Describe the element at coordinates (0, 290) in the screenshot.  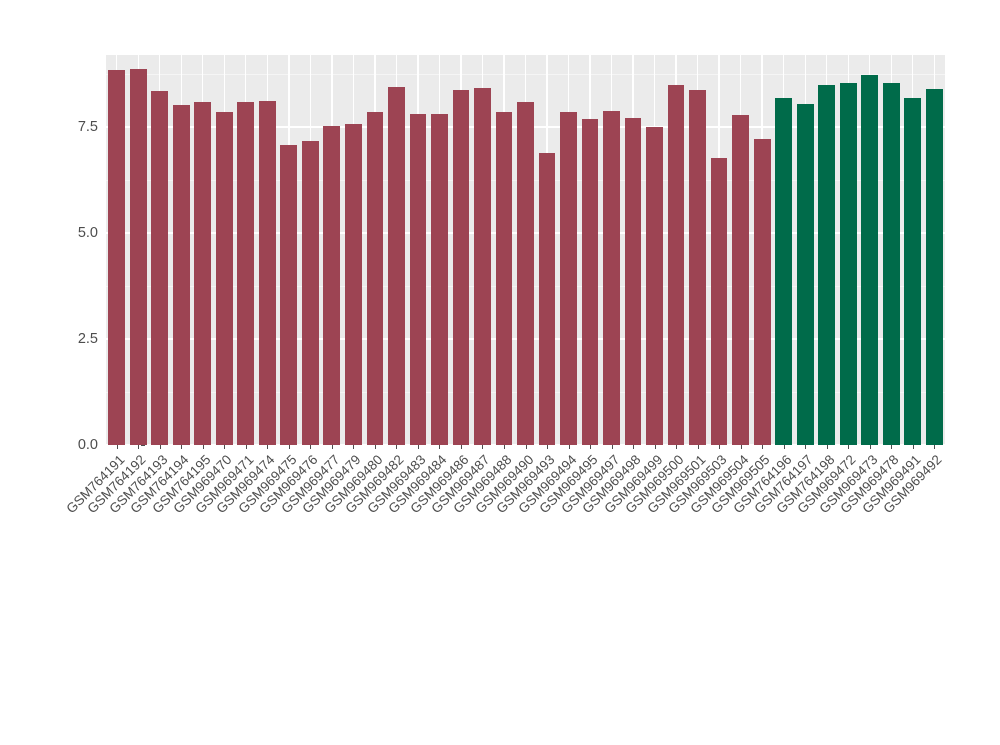
I see `y-axis-title-label: Expression Level` at that location.